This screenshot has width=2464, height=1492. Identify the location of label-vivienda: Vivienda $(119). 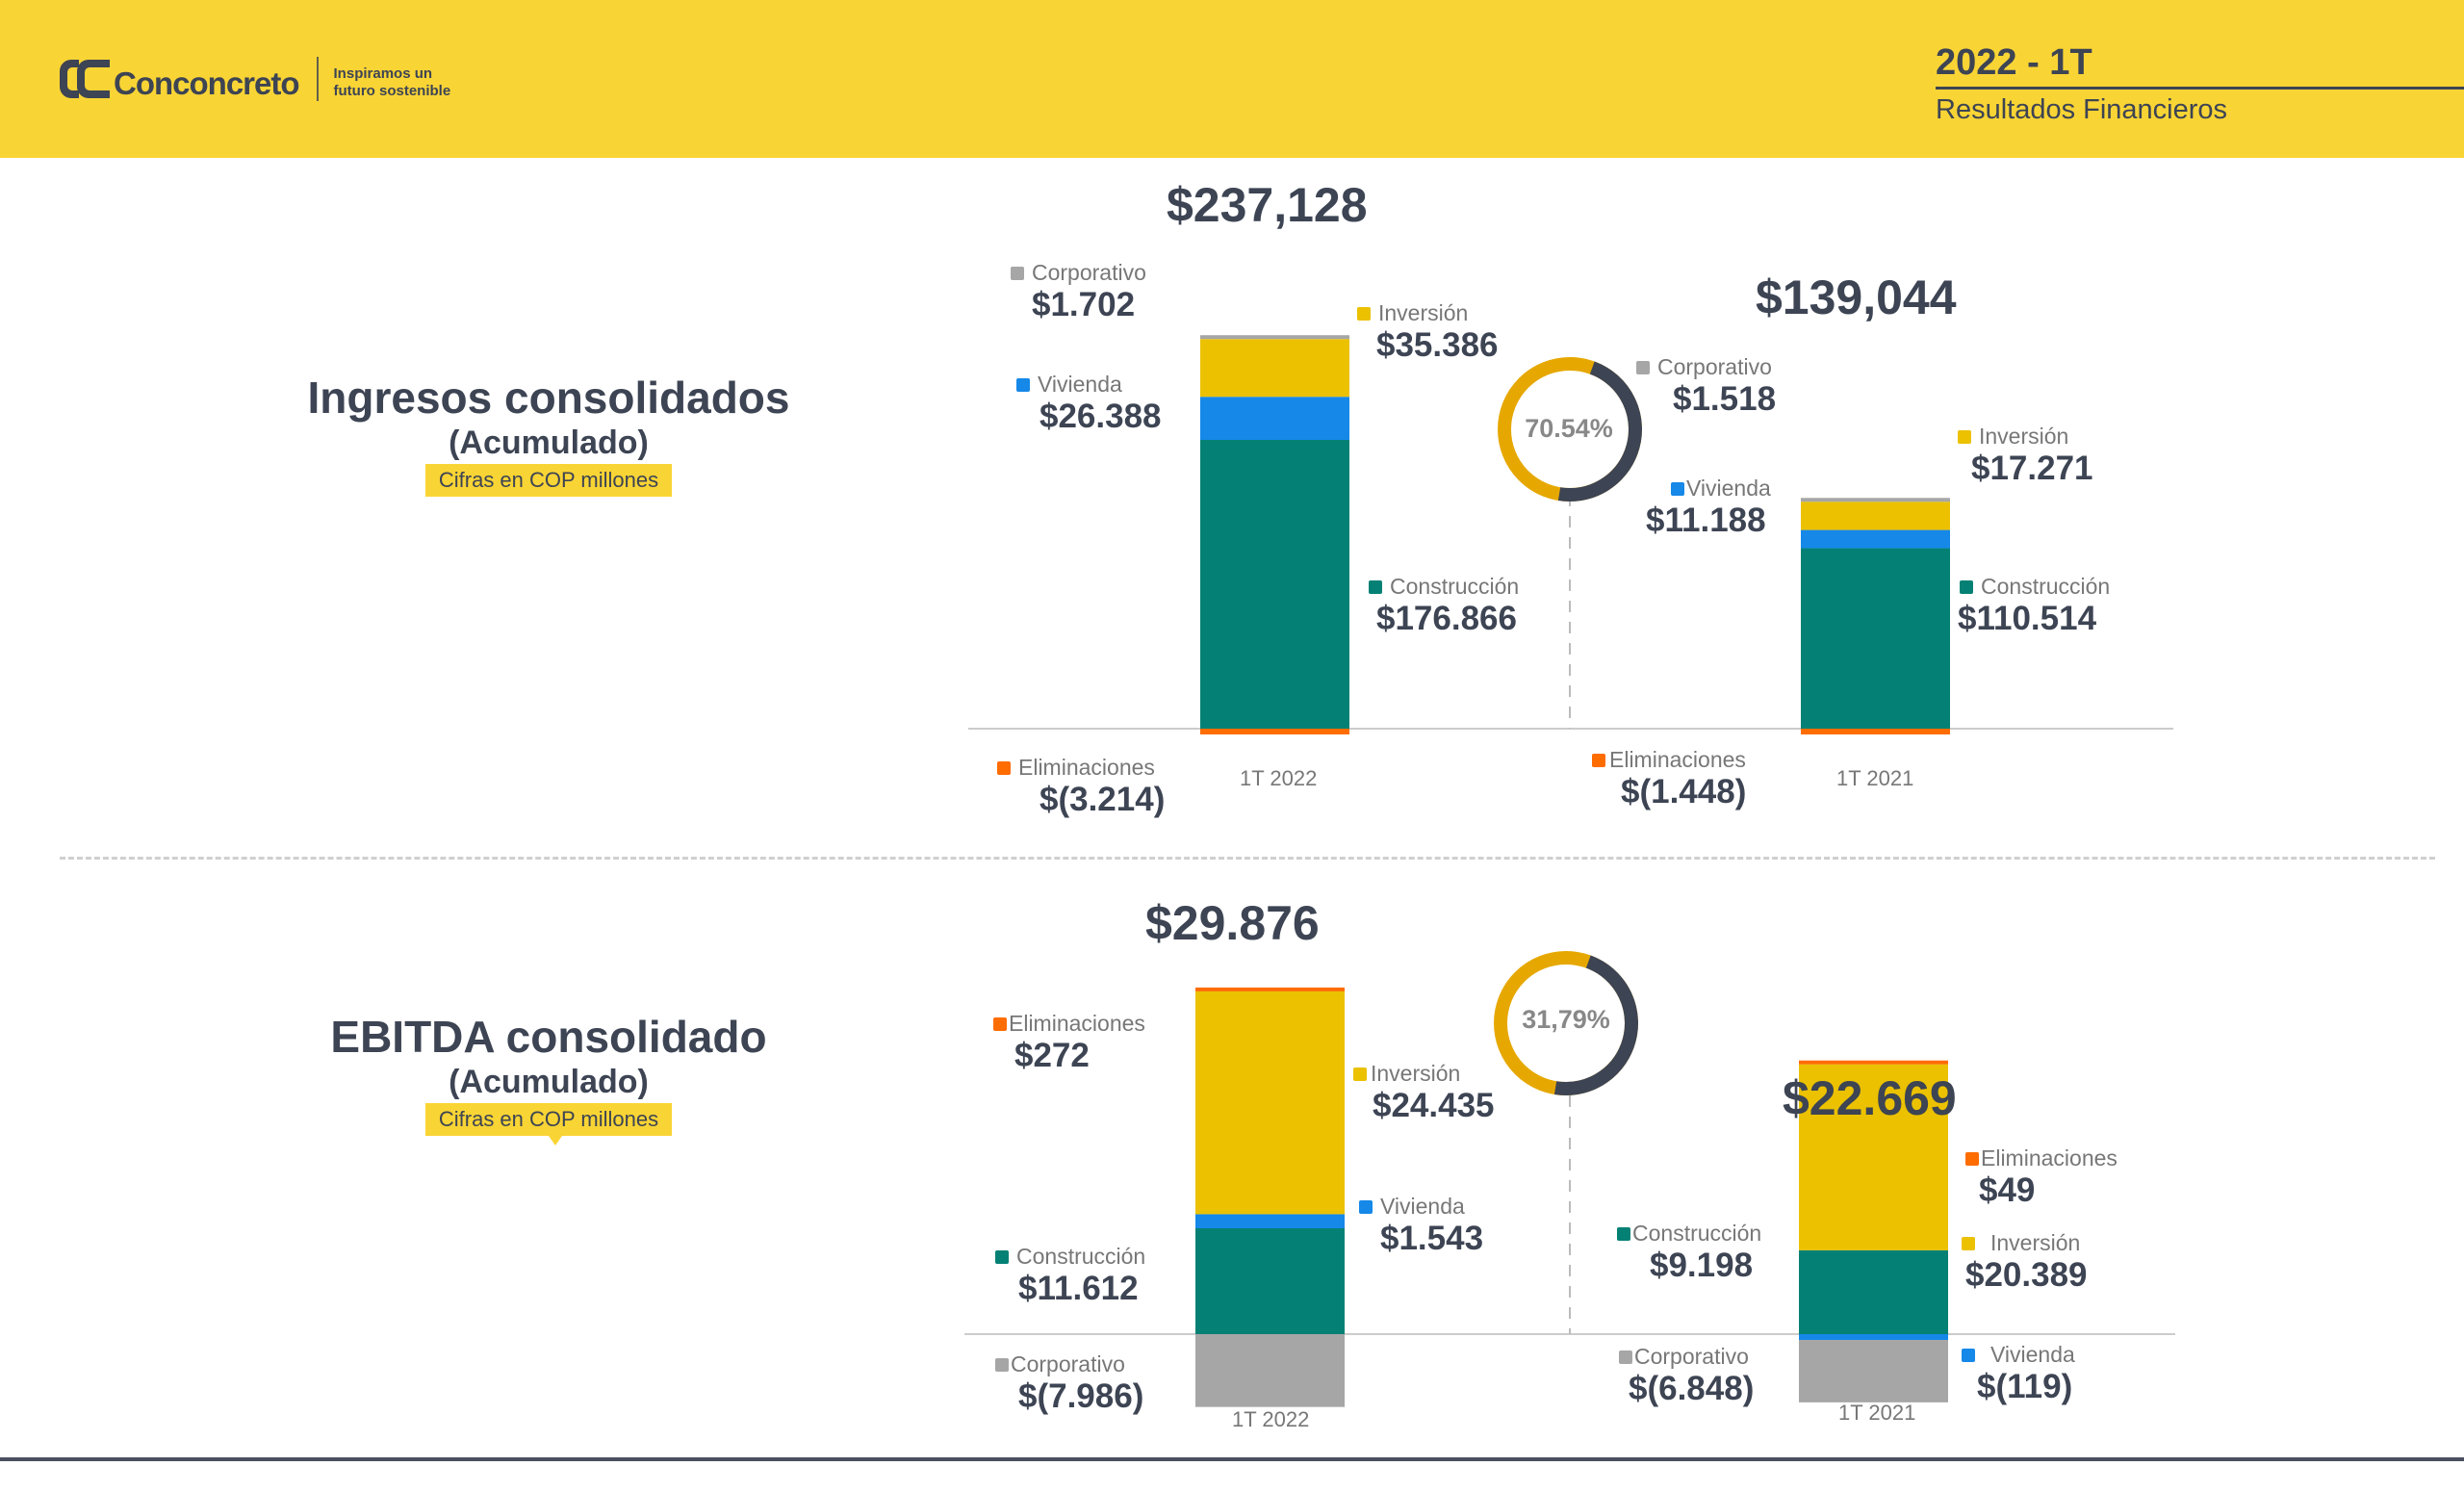
(2018, 1374).